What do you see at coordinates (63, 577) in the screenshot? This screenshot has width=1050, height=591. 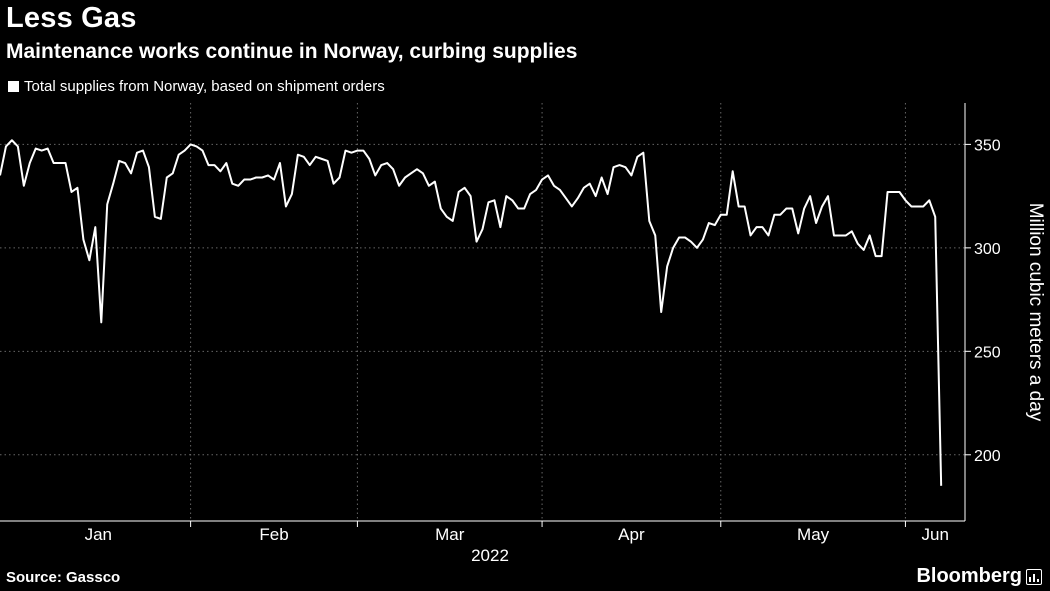 I see `source-note: Source: Gassco` at bounding box center [63, 577].